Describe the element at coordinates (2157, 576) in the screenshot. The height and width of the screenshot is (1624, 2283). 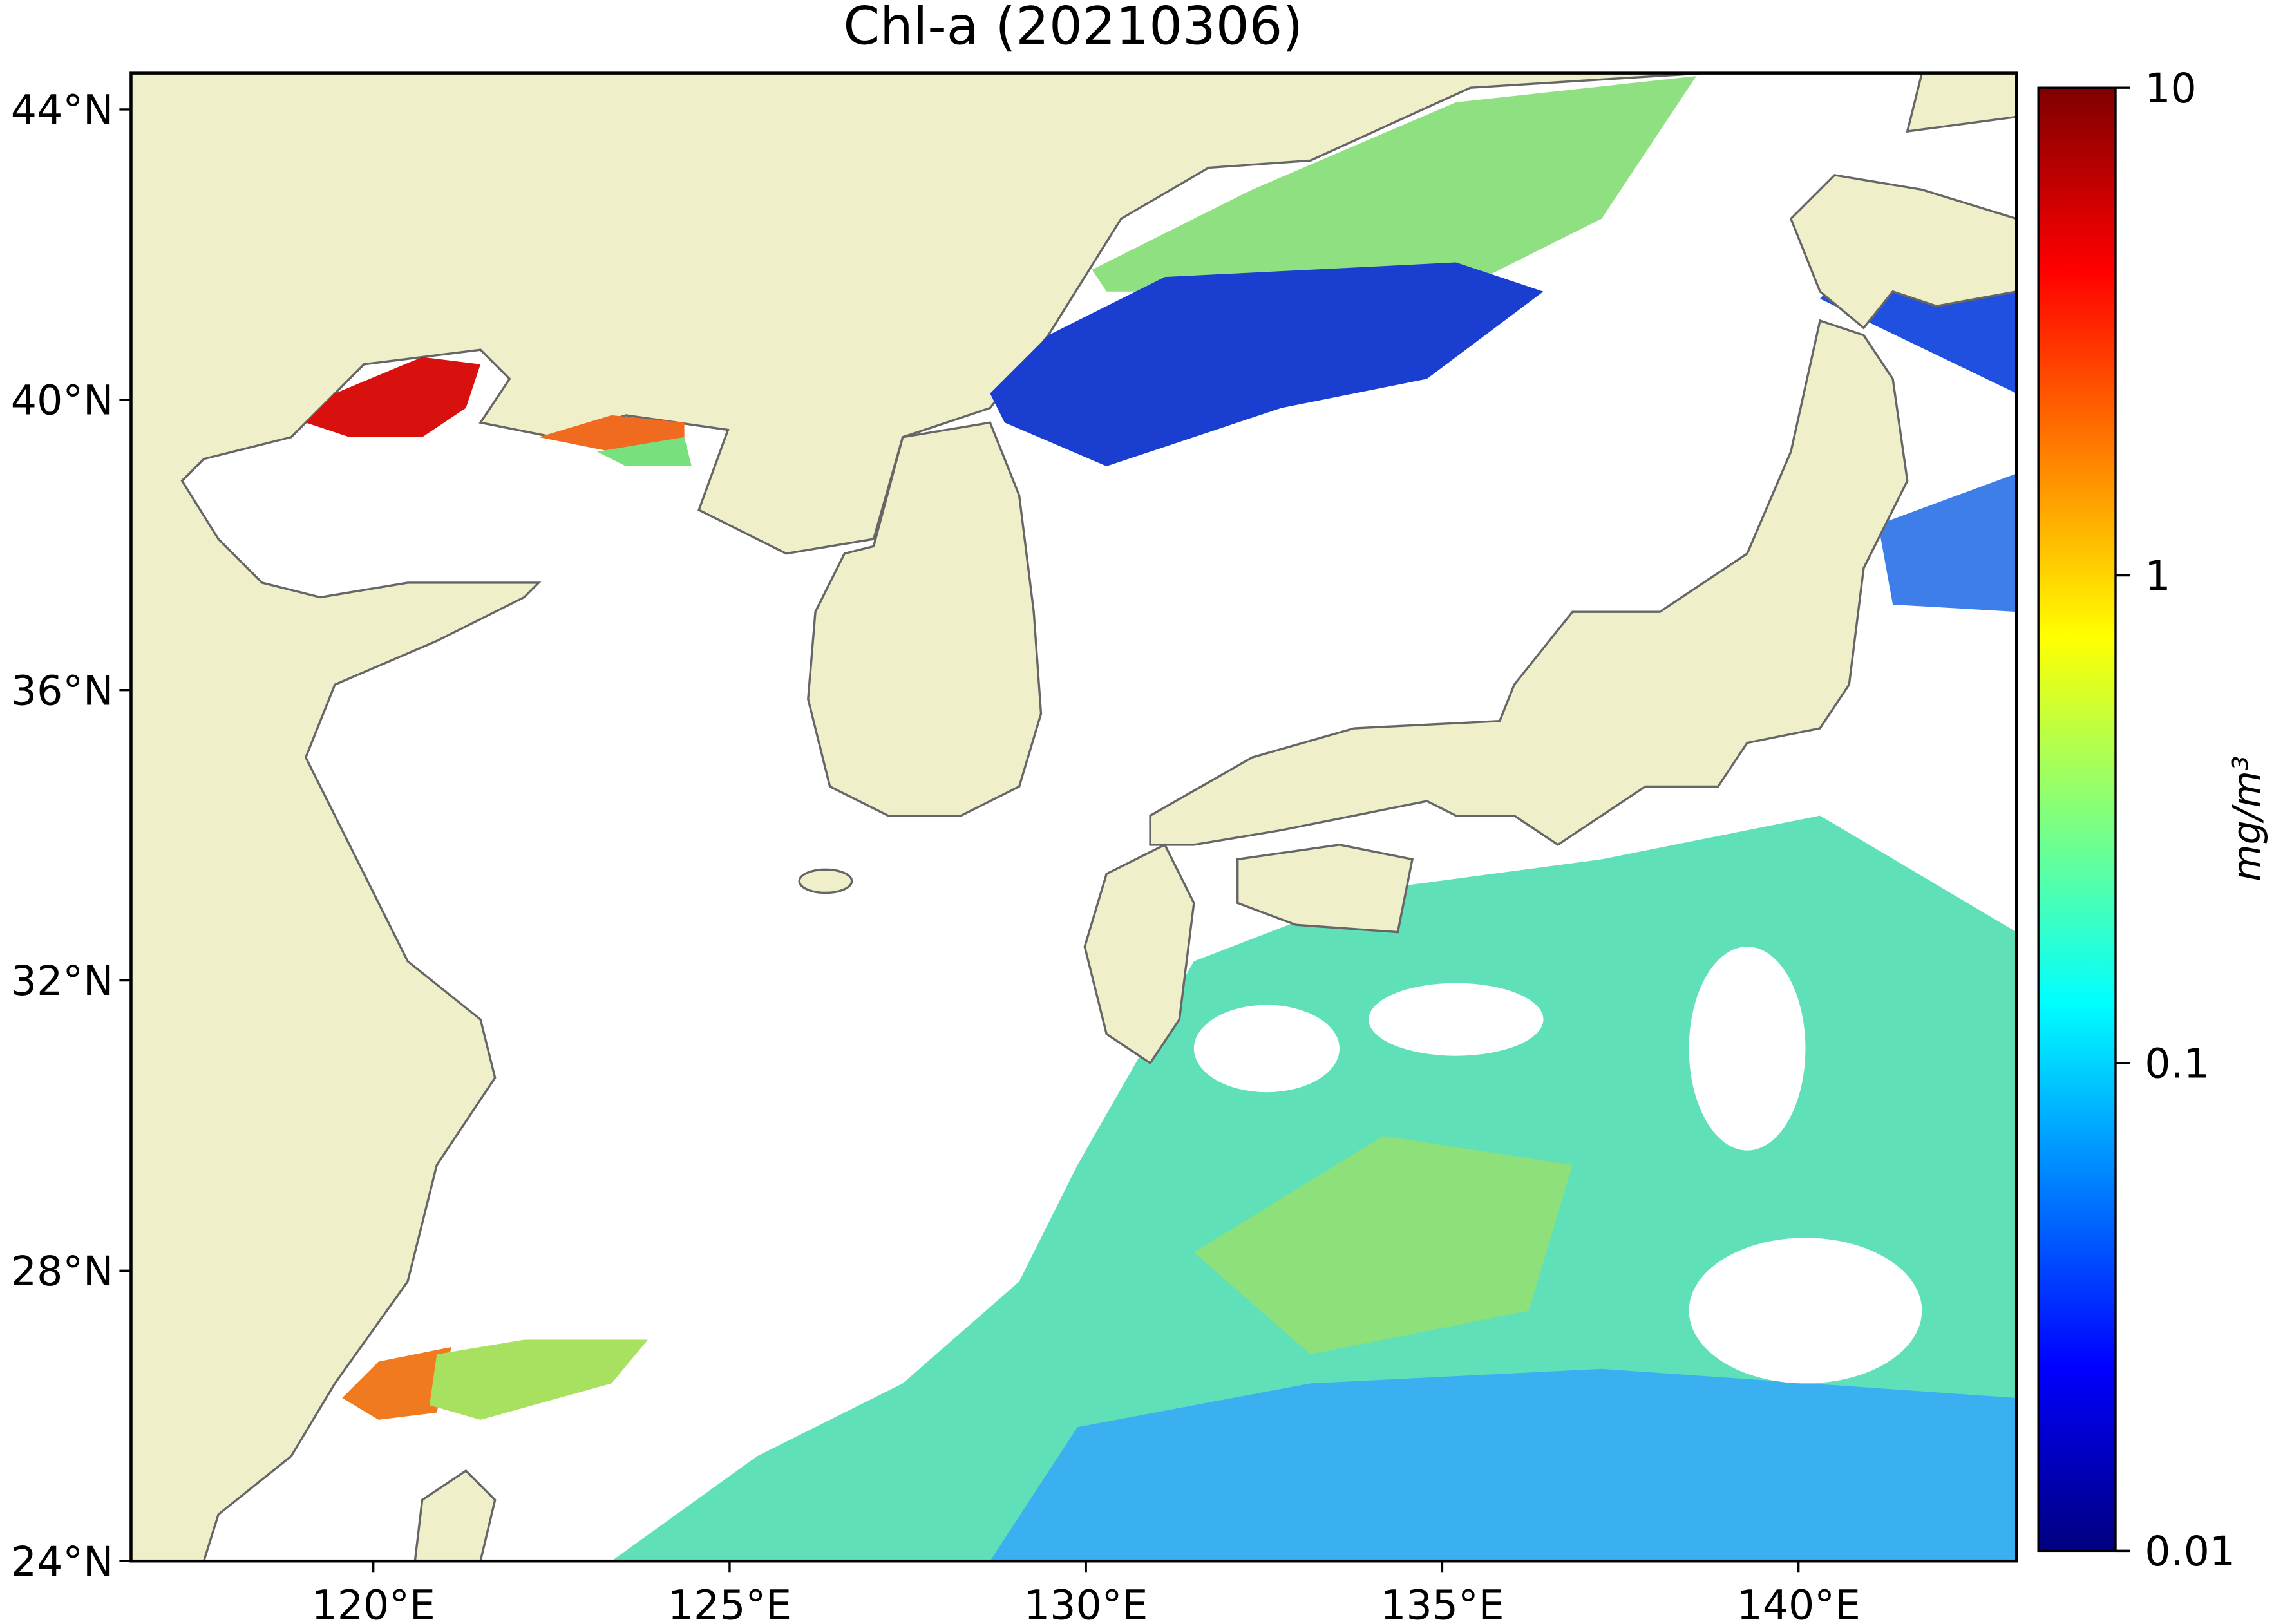
I see `colorbar-tick-label: 1` at that location.